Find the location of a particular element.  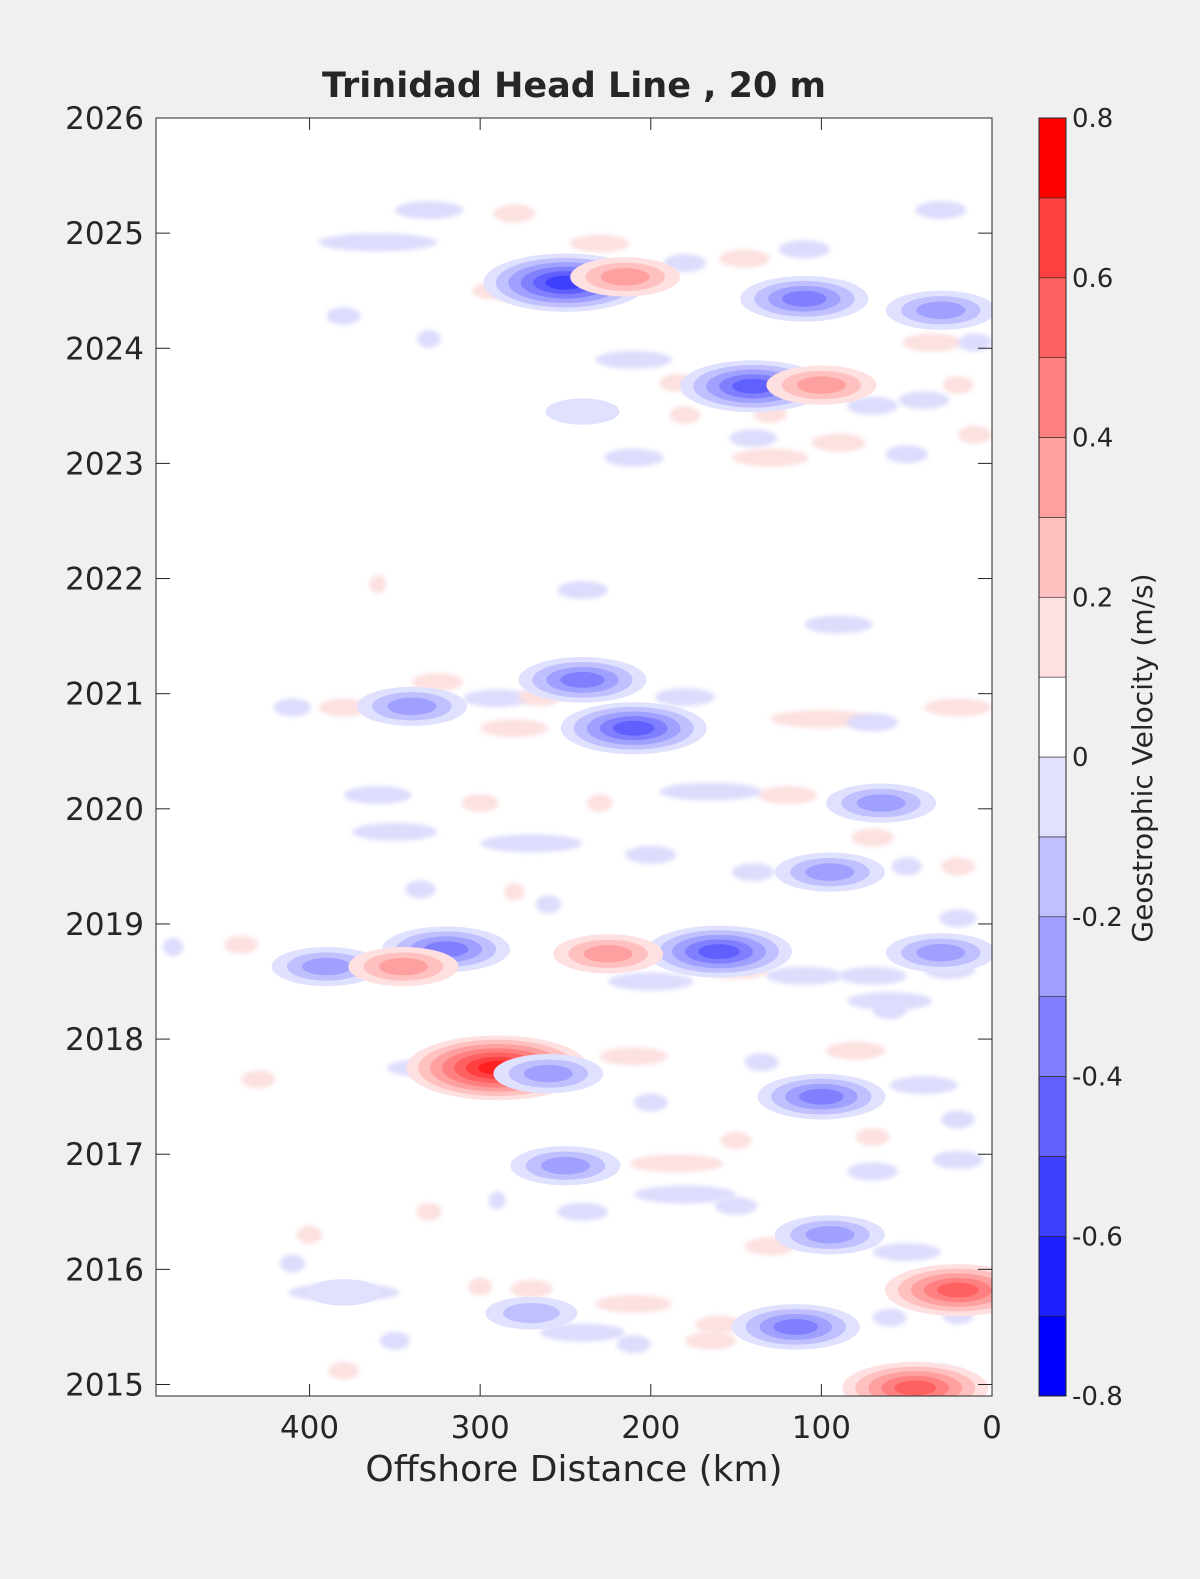

y-tick-label: 2019 is located at coordinates (104, 925).